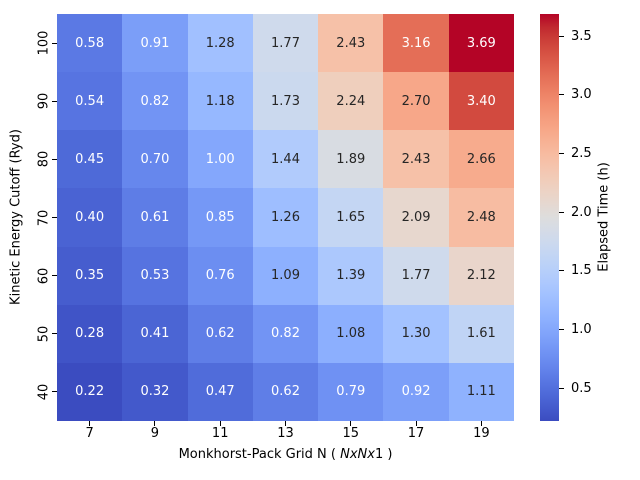 This screenshot has height=480, width=640. I want to click on heatmap-cell-90-19: 3.40, so click(481, 101).